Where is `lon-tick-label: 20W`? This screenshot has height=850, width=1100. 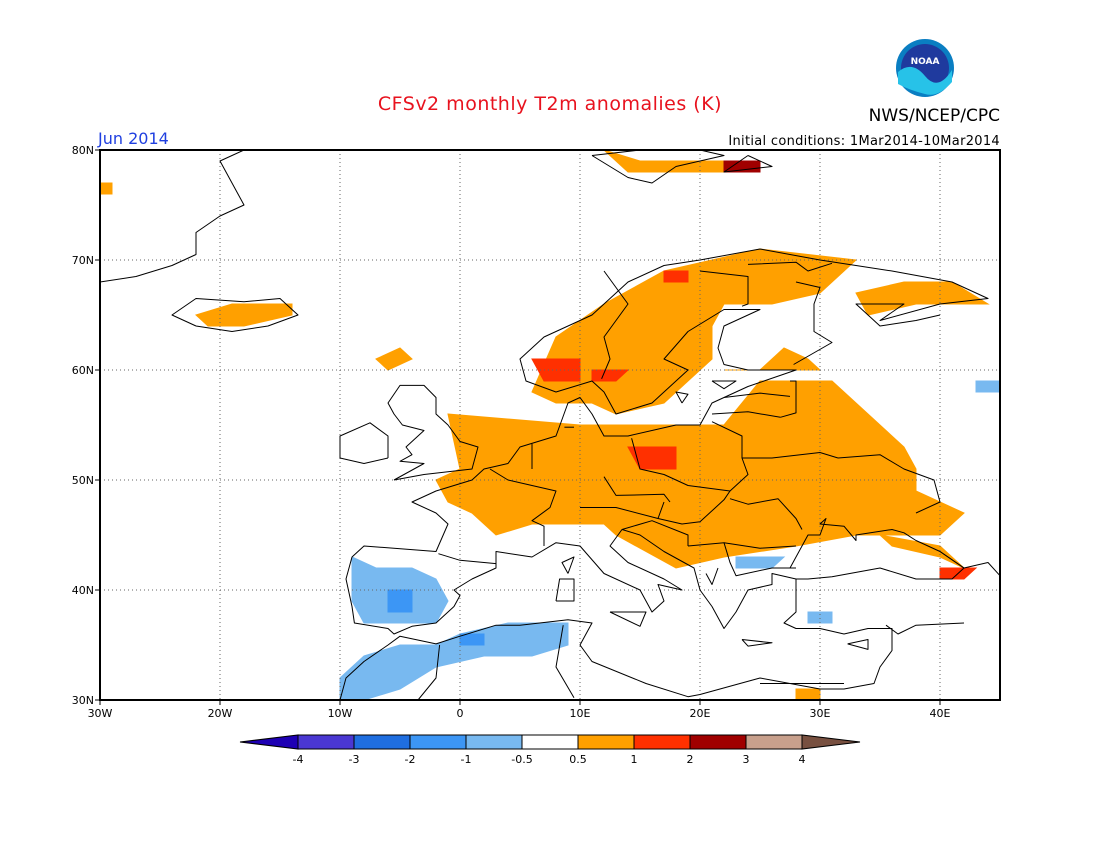
lon-tick-label: 20W is located at coordinates (220, 713).